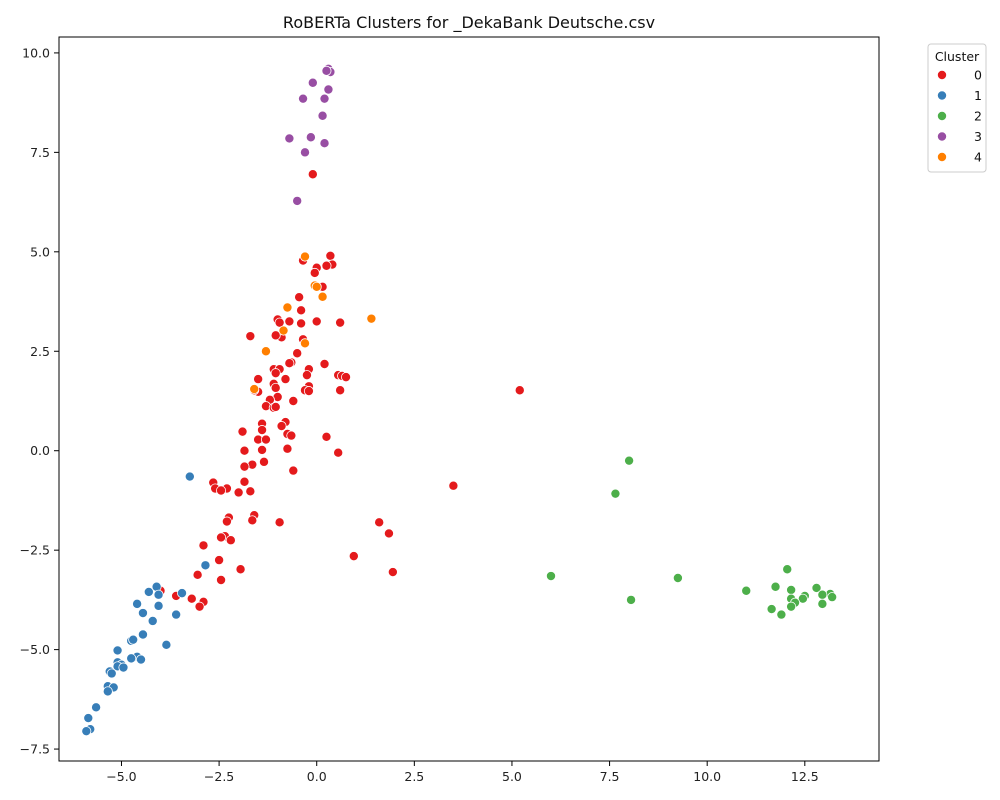  I want to click on y-tick-label-0: −7.5, so click(35, 749).